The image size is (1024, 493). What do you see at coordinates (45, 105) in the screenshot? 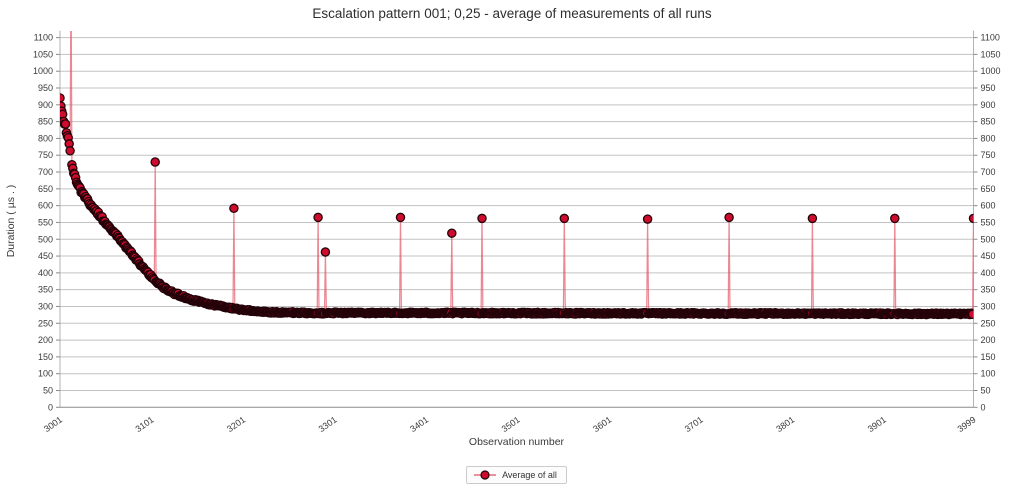
I see `y-tick-label-left: 900` at bounding box center [45, 105].